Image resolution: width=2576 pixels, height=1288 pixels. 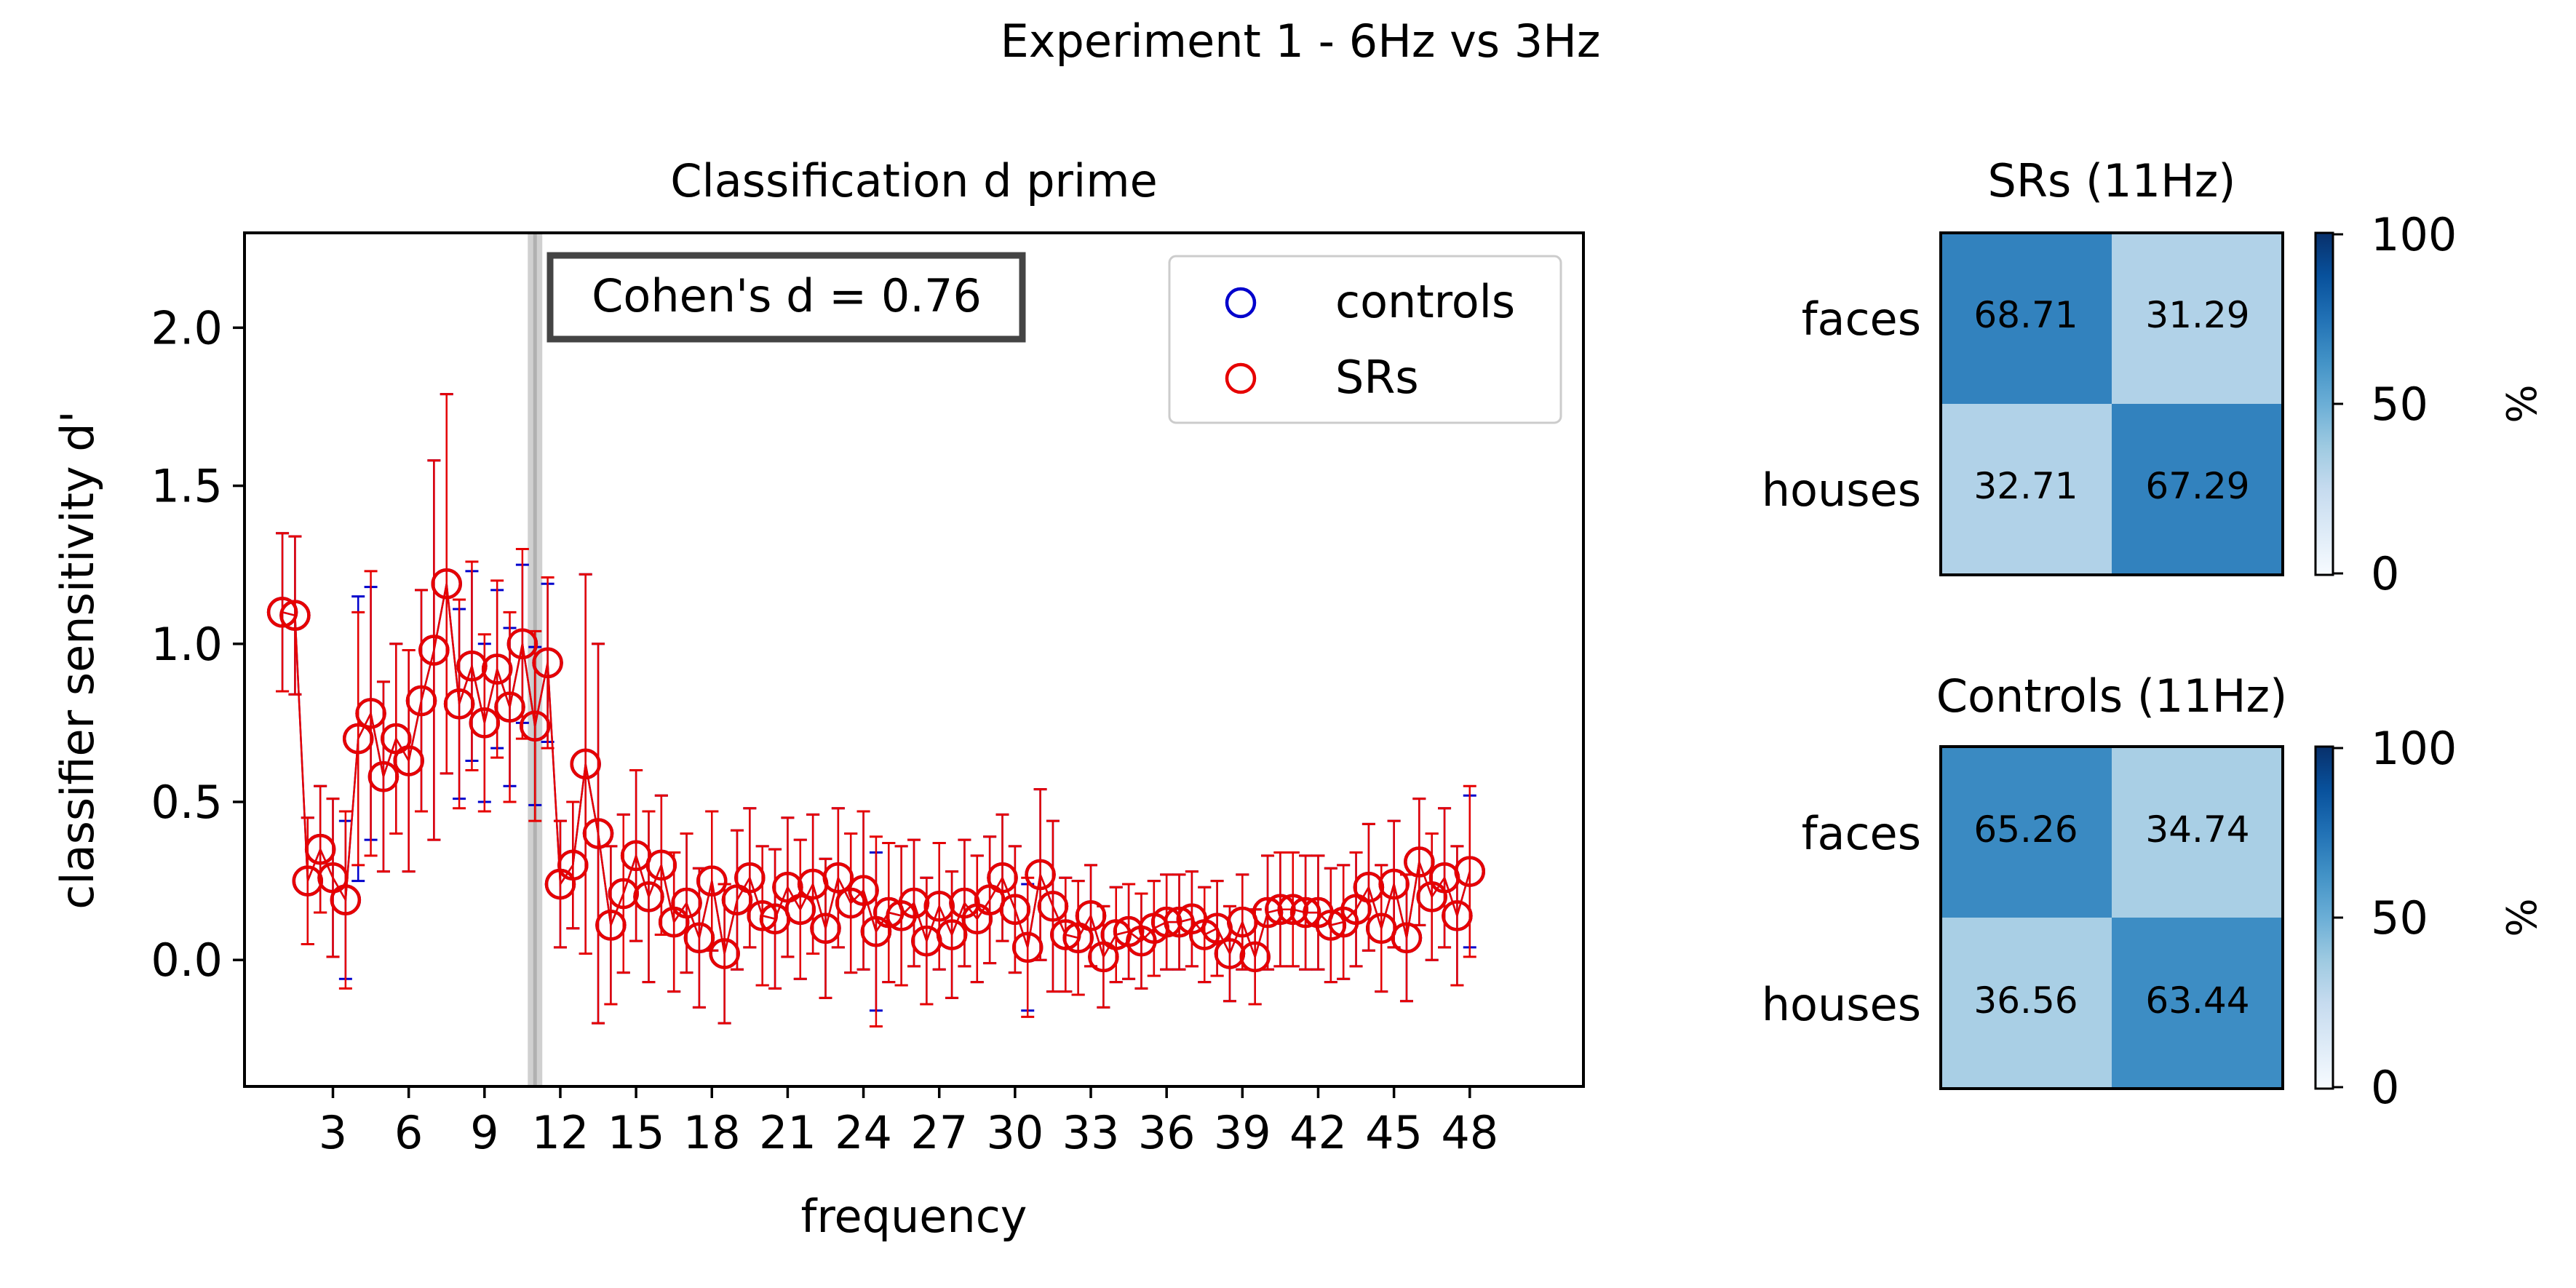 I want to click on cell-value: 65.26, so click(x=2025, y=829).